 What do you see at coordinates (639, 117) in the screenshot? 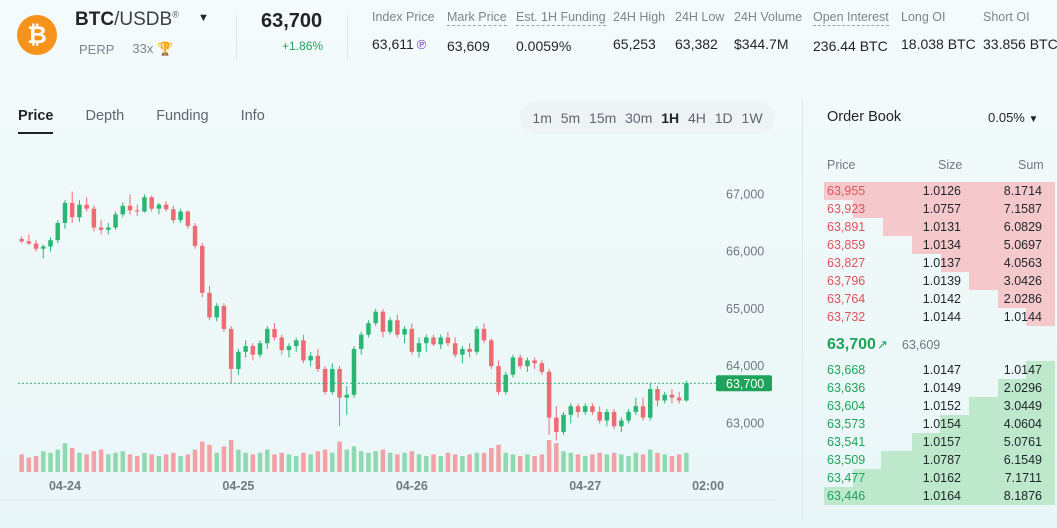
I see `interval-30m: 30m` at bounding box center [639, 117].